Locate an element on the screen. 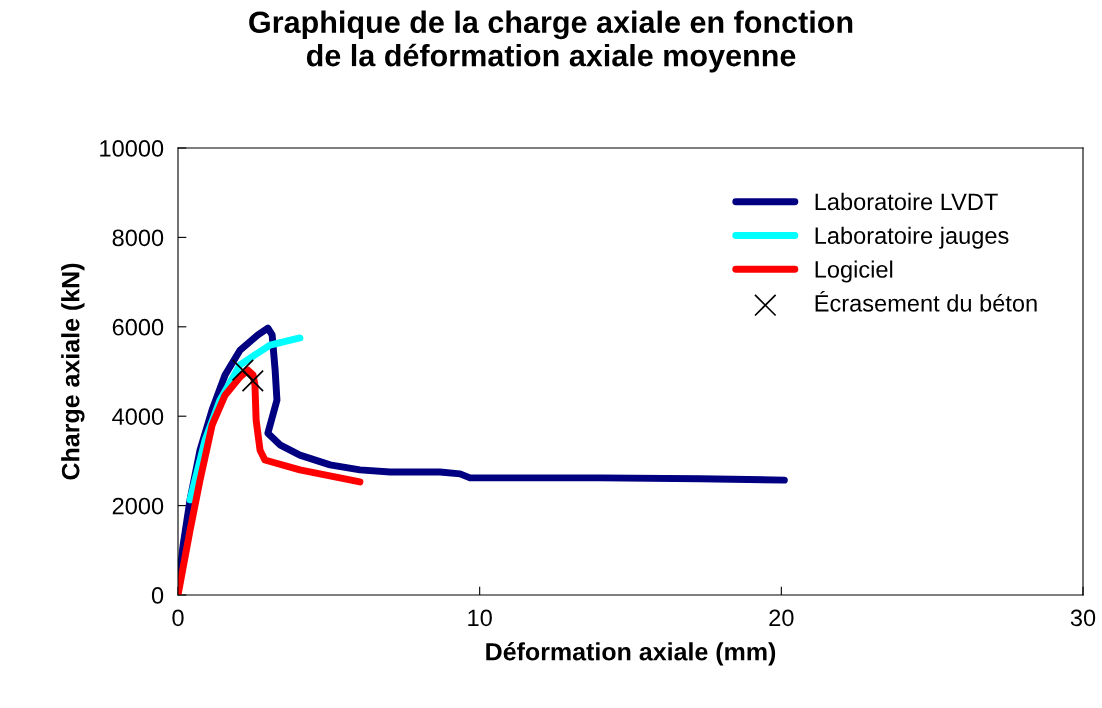 This screenshot has width=1102, height=708. legend-label: Laboratoire jauges is located at coordinates (912, 237).